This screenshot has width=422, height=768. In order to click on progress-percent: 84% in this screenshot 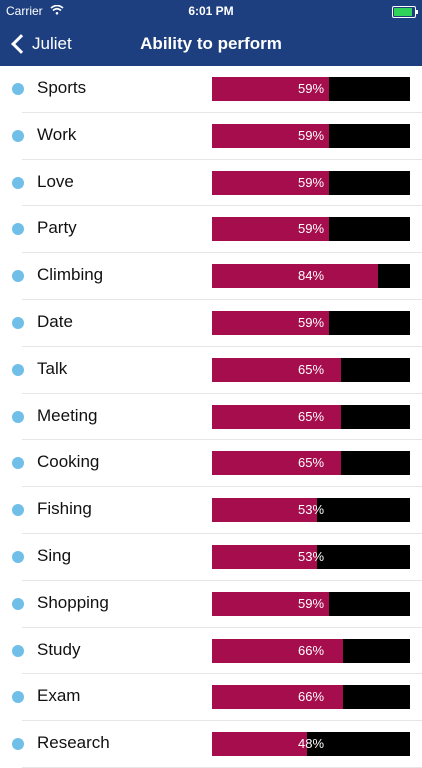, I will do `click(311, 276)`.